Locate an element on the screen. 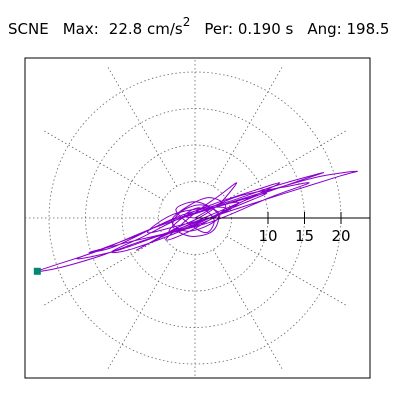 This screenshot has width=400, height=400. radial-tick-label-15: 15 is located at coordinates (304, 236).